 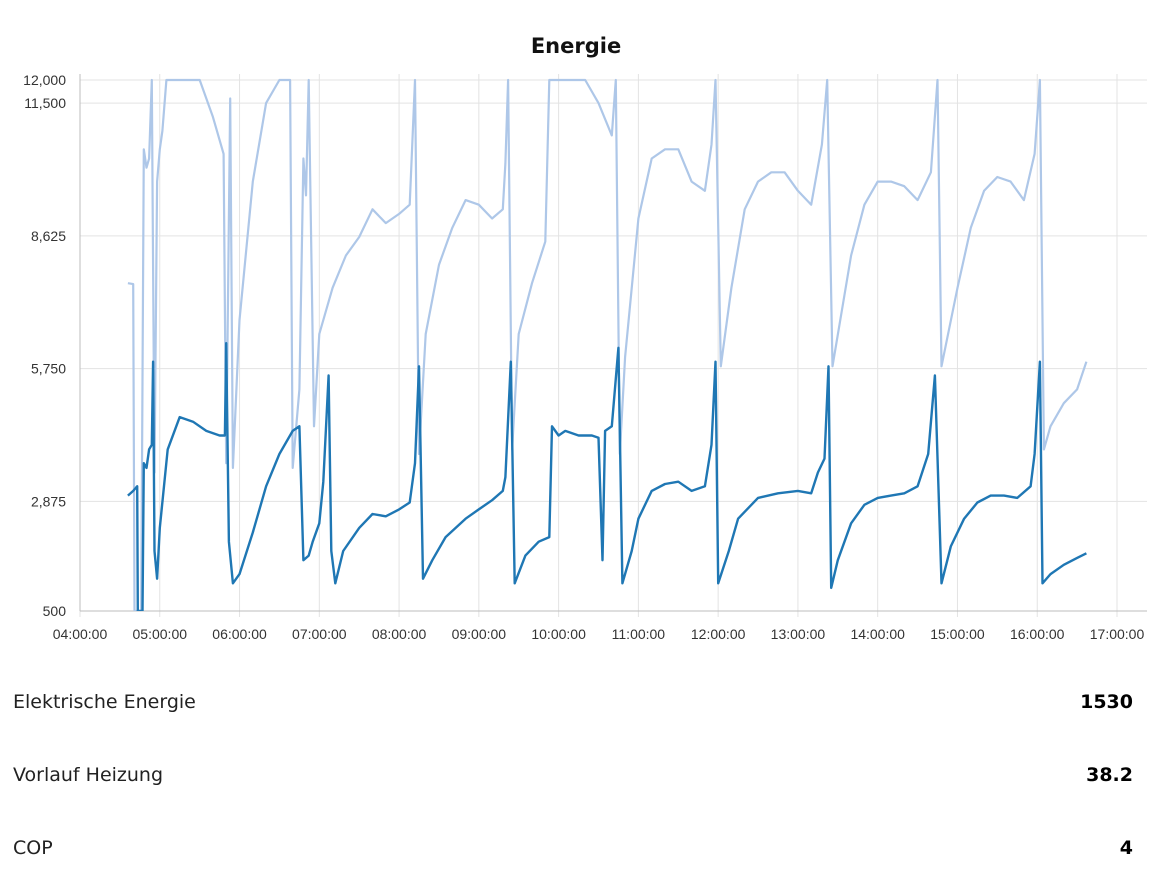 I want to click on x-tick-label: 09:00:00, so click(x=479, y=634).